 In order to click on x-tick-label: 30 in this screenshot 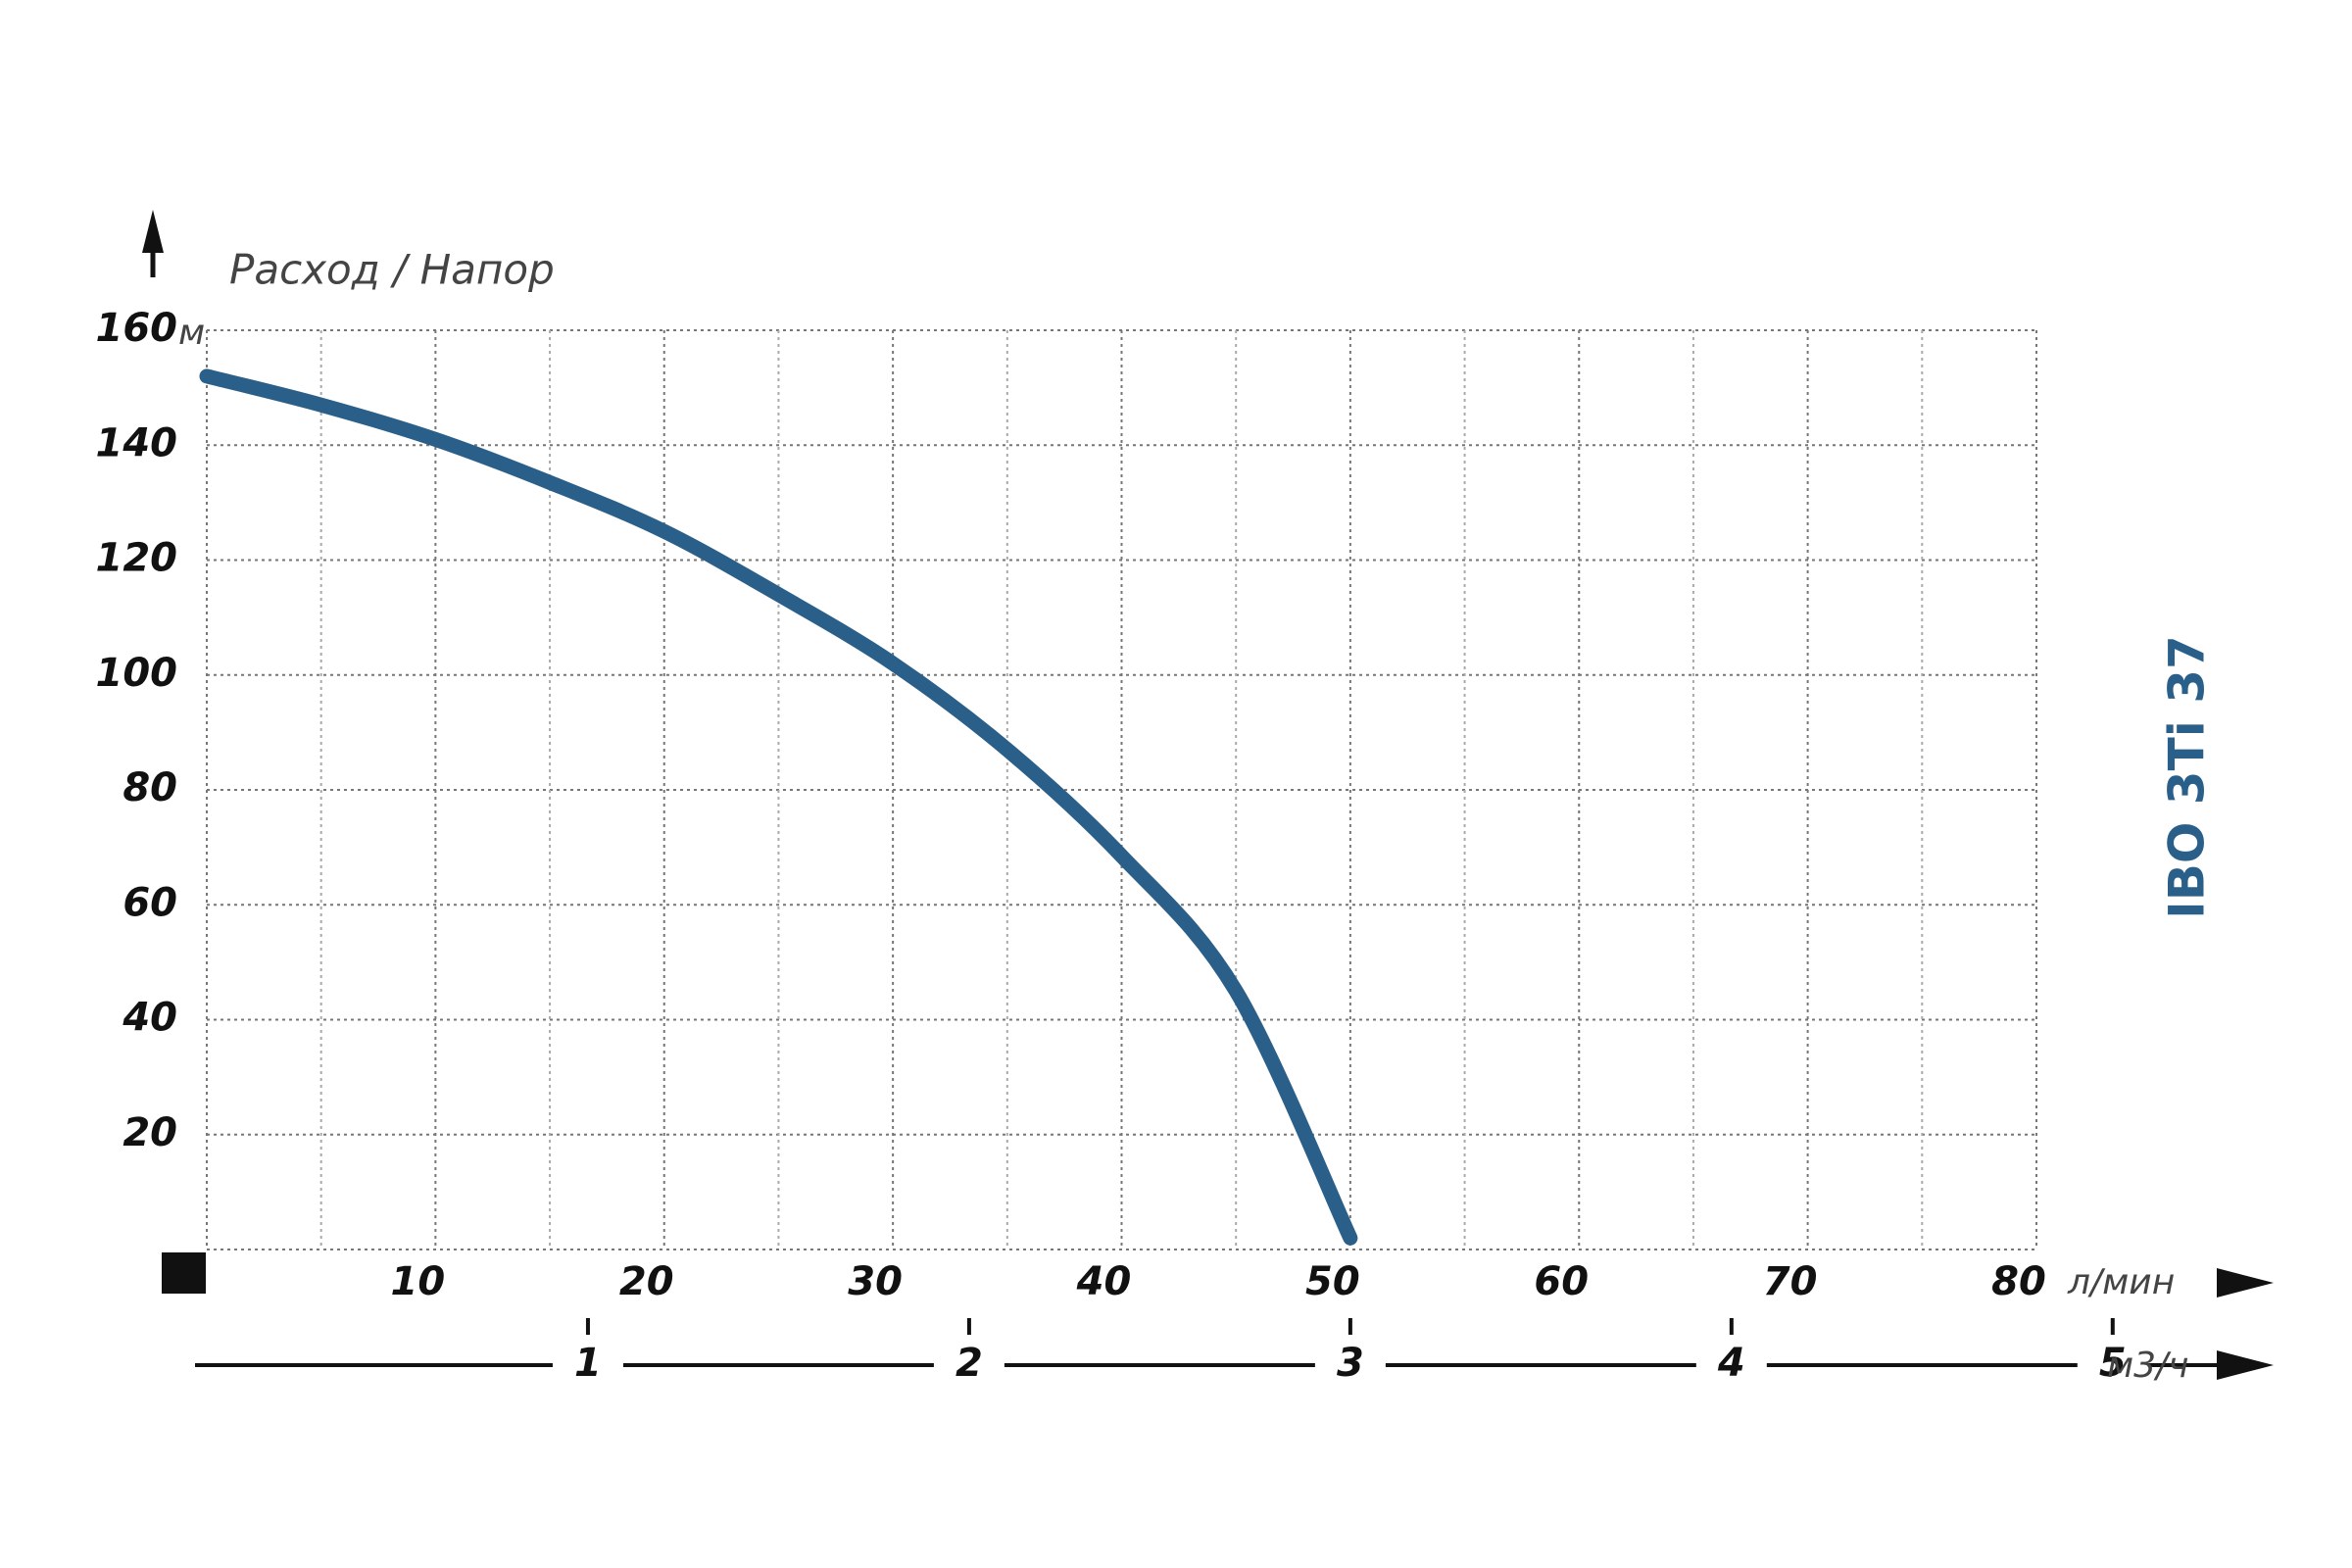, I will do `click(875, 1281)`.